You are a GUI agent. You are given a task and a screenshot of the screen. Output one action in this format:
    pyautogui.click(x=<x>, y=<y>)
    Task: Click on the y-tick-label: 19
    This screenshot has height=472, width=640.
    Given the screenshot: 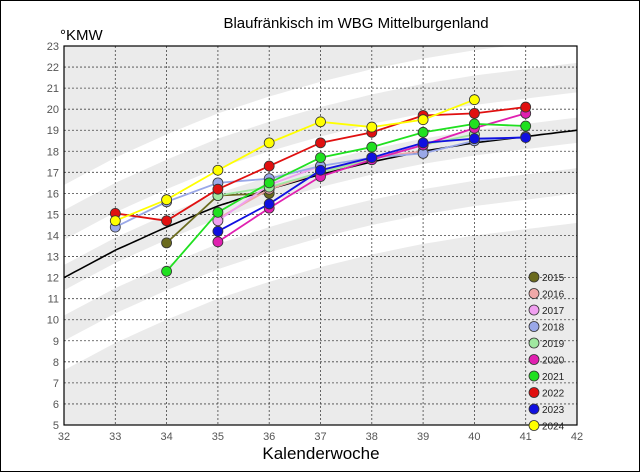 What is the action you would take?
    pyautogui.click(x=53, y=131)
    